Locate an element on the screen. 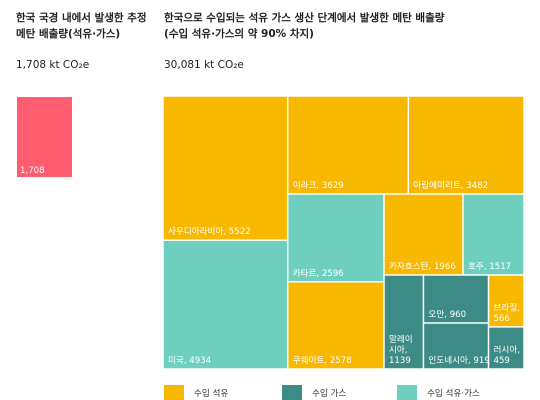 The width and height of the screenshot is (540, 400). domestic-chart-title: 한국 국경 내에서 발생한 추정 메탄 배출량(석유·가스) is located at coordinates (86, 26).